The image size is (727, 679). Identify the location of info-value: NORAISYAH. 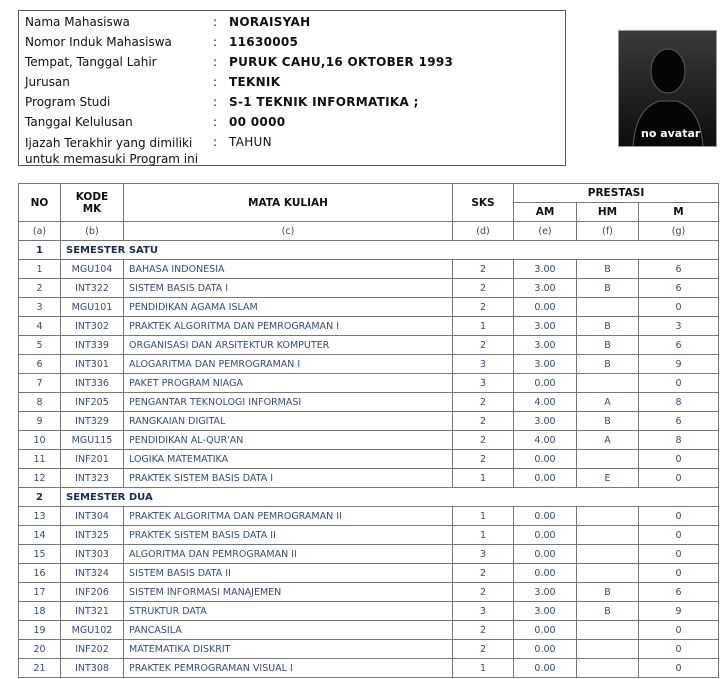
(270, 22).